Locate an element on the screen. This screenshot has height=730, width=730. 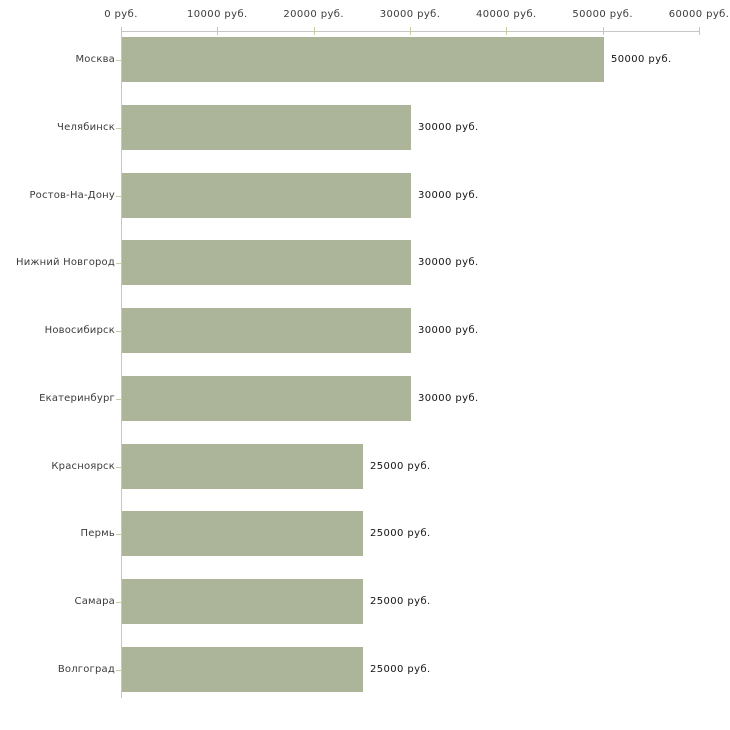
category-label: Москва is located at coordinates (95, 59).